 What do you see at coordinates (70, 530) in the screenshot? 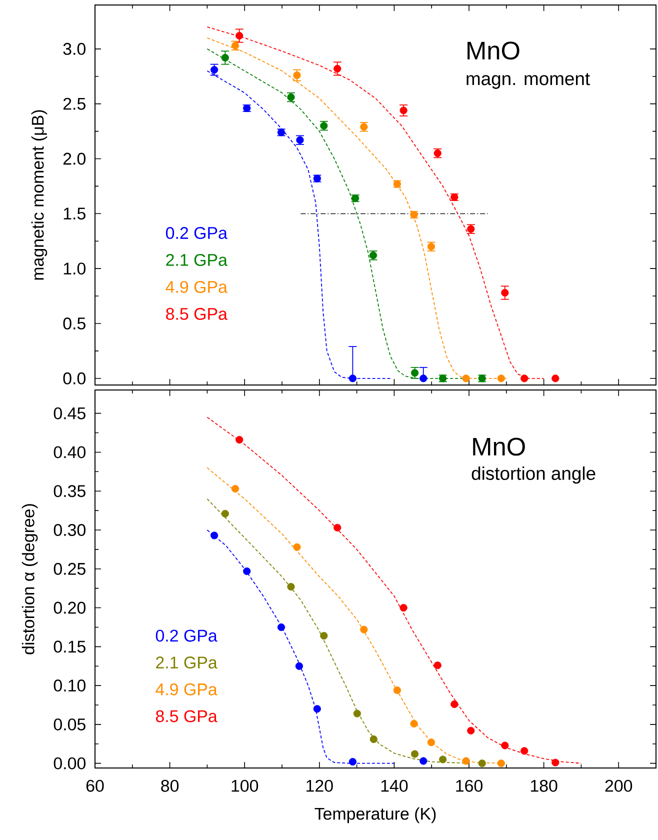
I see `y-tick-label: 0.30` at bounding box center [70, 530].